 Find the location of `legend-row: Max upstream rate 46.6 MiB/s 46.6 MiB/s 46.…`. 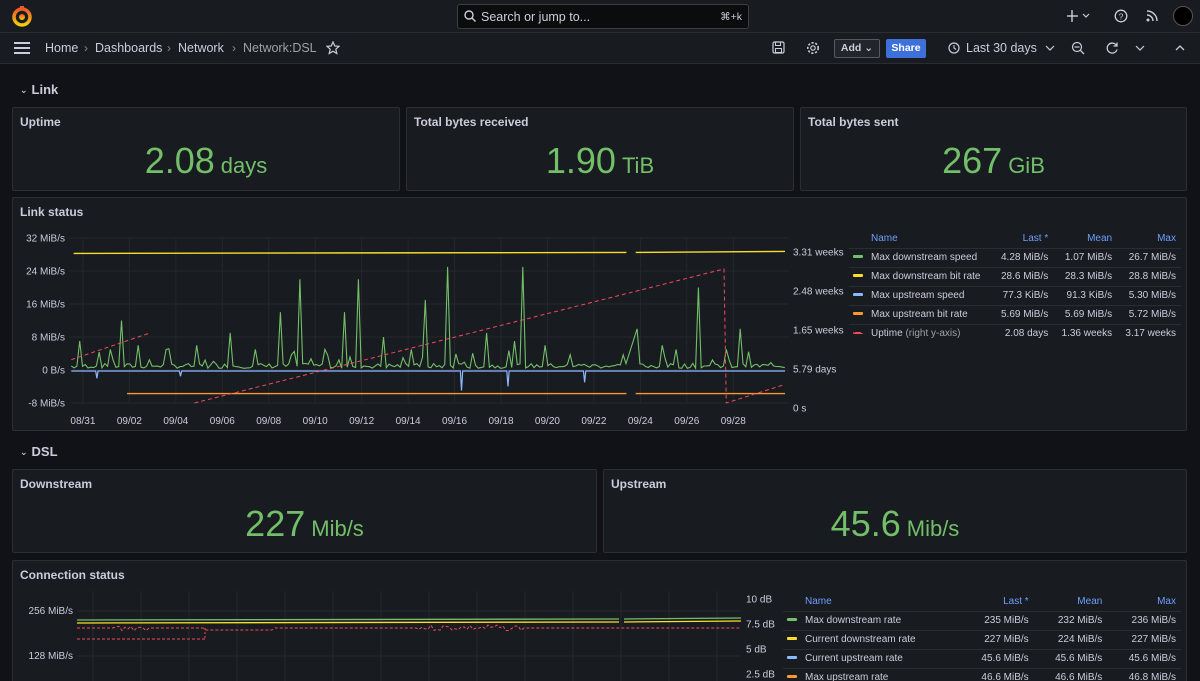

legend-row: Max upstream rate 46.6 MiB/s 46.6 MiB/s 46.… is located at coordinates (982, 674).